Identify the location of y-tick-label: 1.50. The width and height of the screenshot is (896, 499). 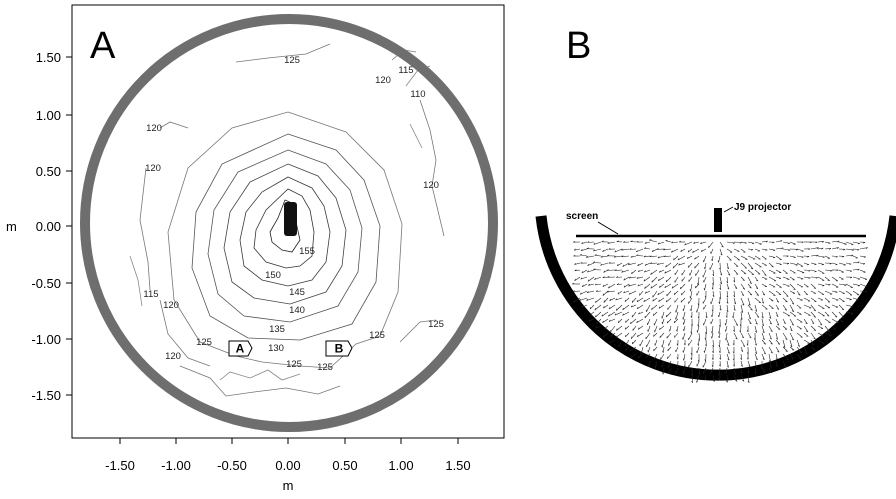
(48, 57).